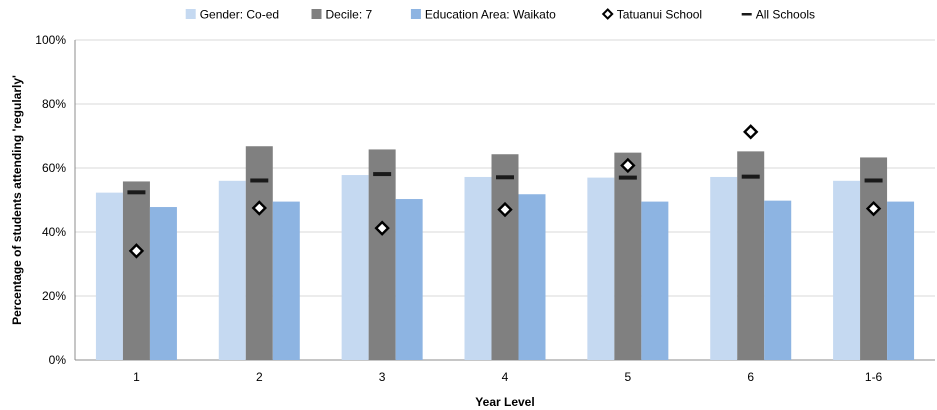 This screenshot has width=937, height=410. I want to click on y-tick-label: 100%, so click(50, 40).